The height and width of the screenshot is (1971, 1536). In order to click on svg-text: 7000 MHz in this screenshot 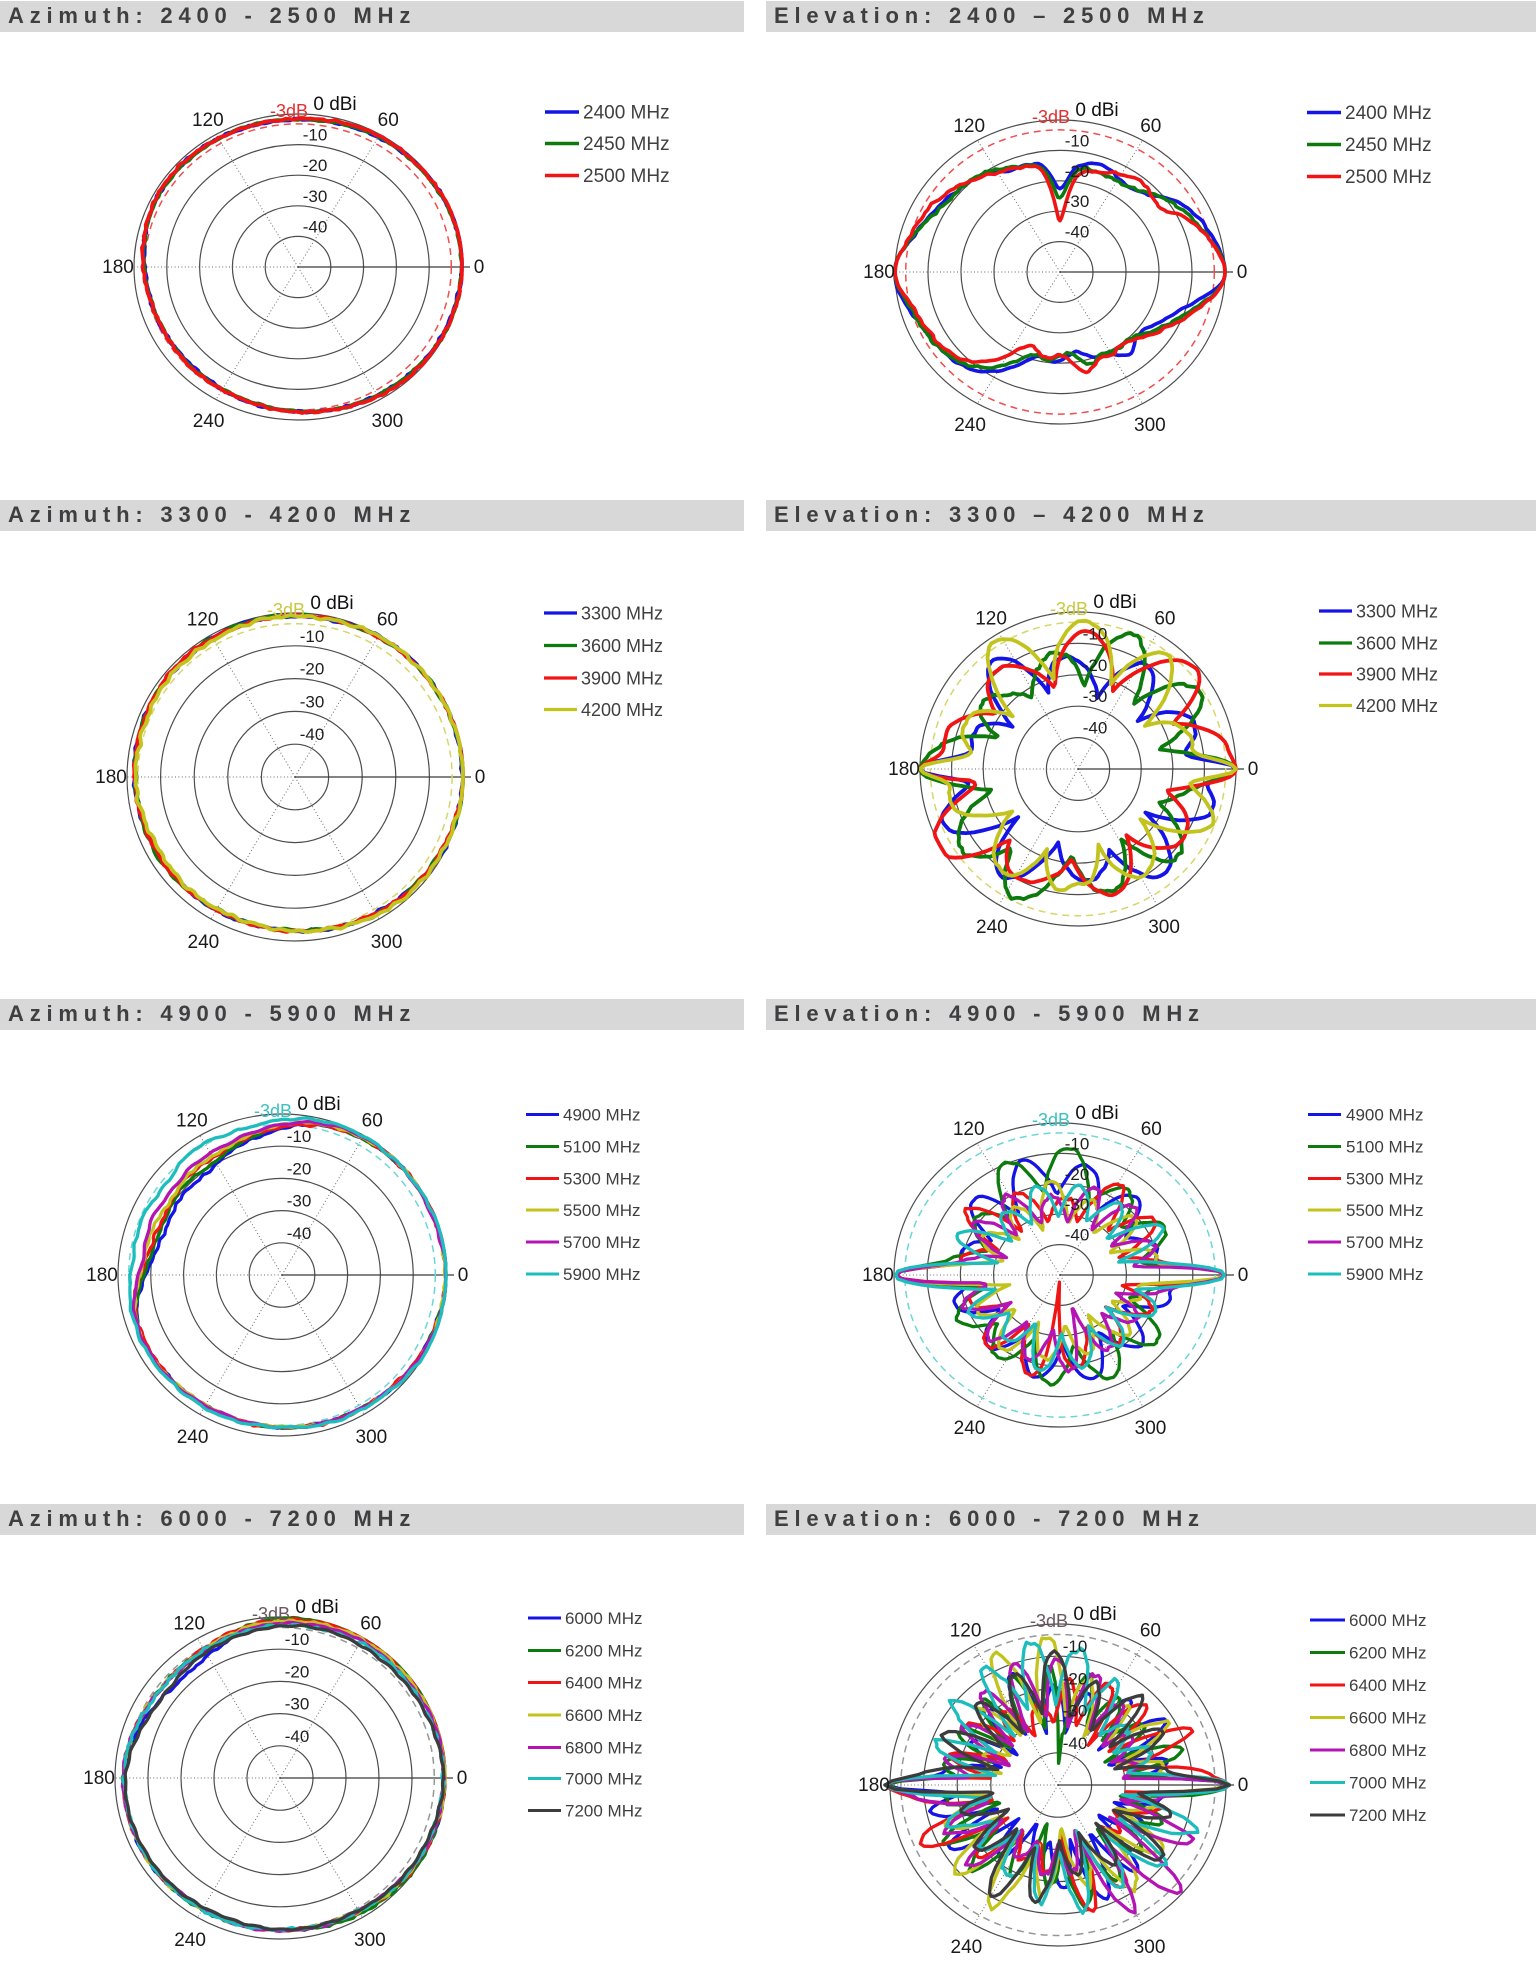, I will do `click(603, 1779)`.